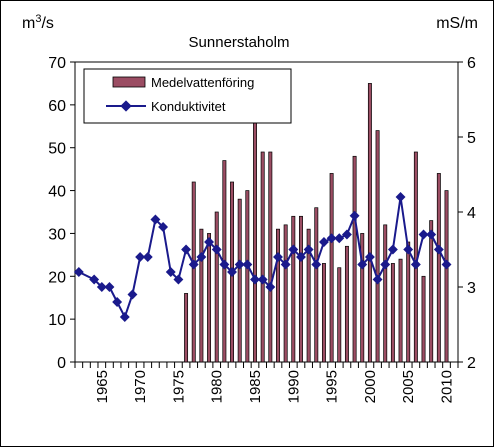 The width and height of the screenshot is (494, 447). What do you see at coordinates (293, 386) in the screenshot?
I see `x-tick-label: 1990` at bounding box center [293, 386].